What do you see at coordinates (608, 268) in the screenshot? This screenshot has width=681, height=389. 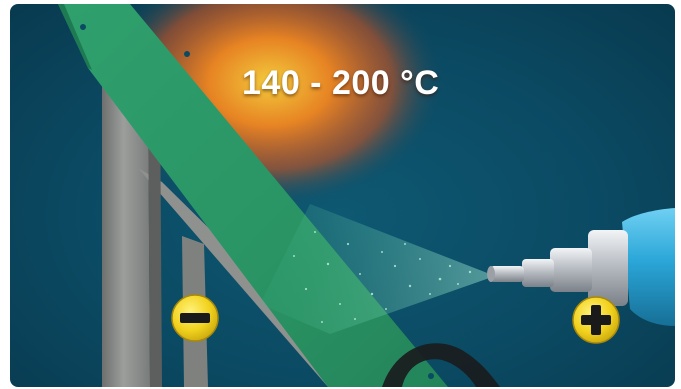 I see `spray-gun-collar` at bounding box center [608, 268].